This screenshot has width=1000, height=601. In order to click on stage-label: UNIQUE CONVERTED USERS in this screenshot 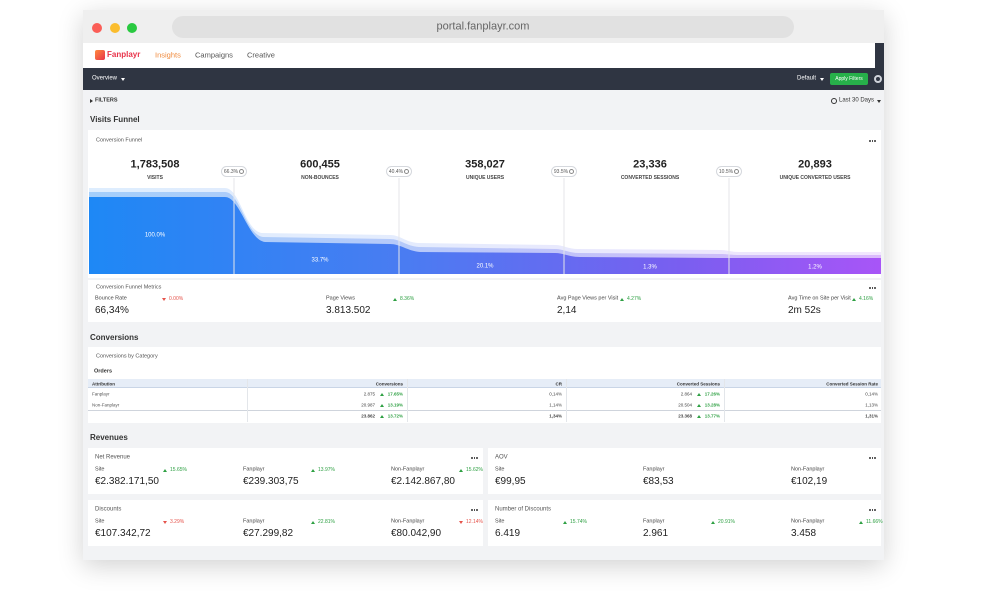, I will do `click(815, 178)`.